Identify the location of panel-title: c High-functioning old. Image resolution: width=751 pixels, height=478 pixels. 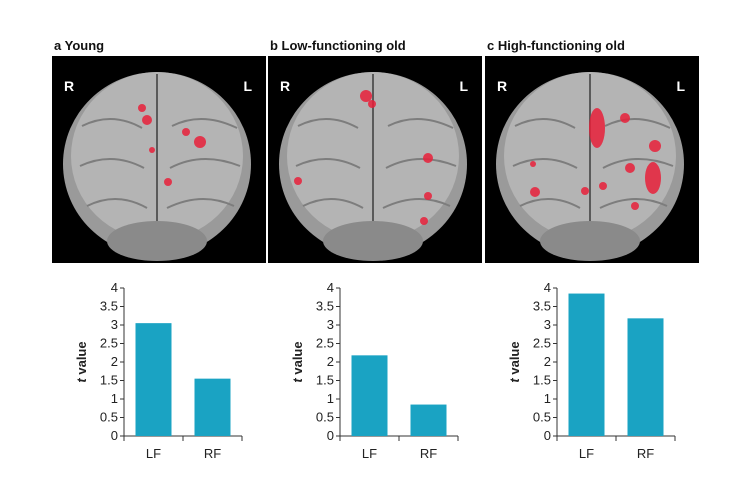
(556, 45).